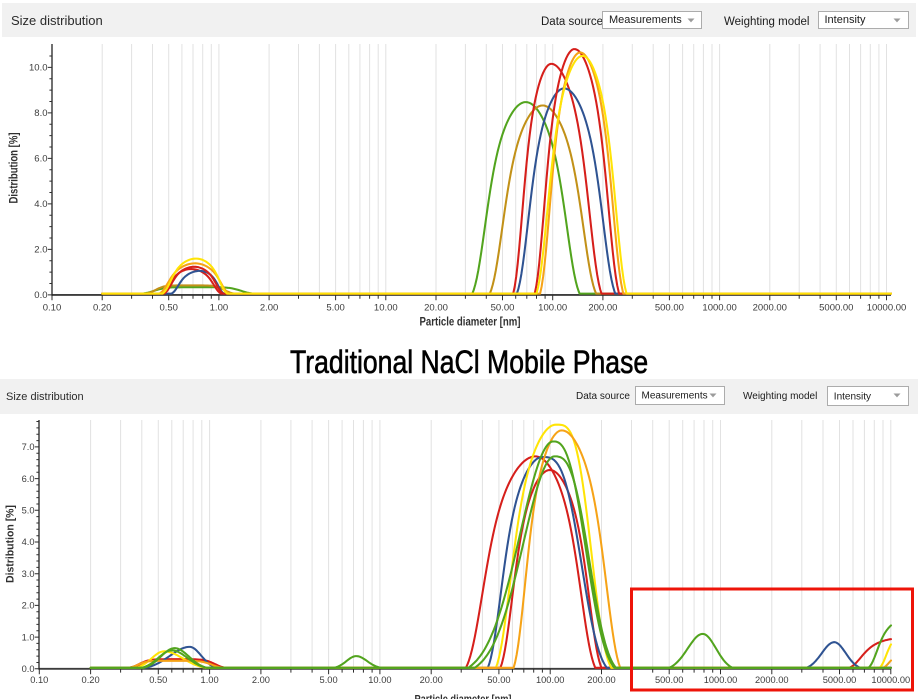 The width and height of the screenshot is (918, 699). What do you see at coordinates (28, 574) in the screenshot?
I see `svg-text: 3.0` at bounding box center [28, 574].